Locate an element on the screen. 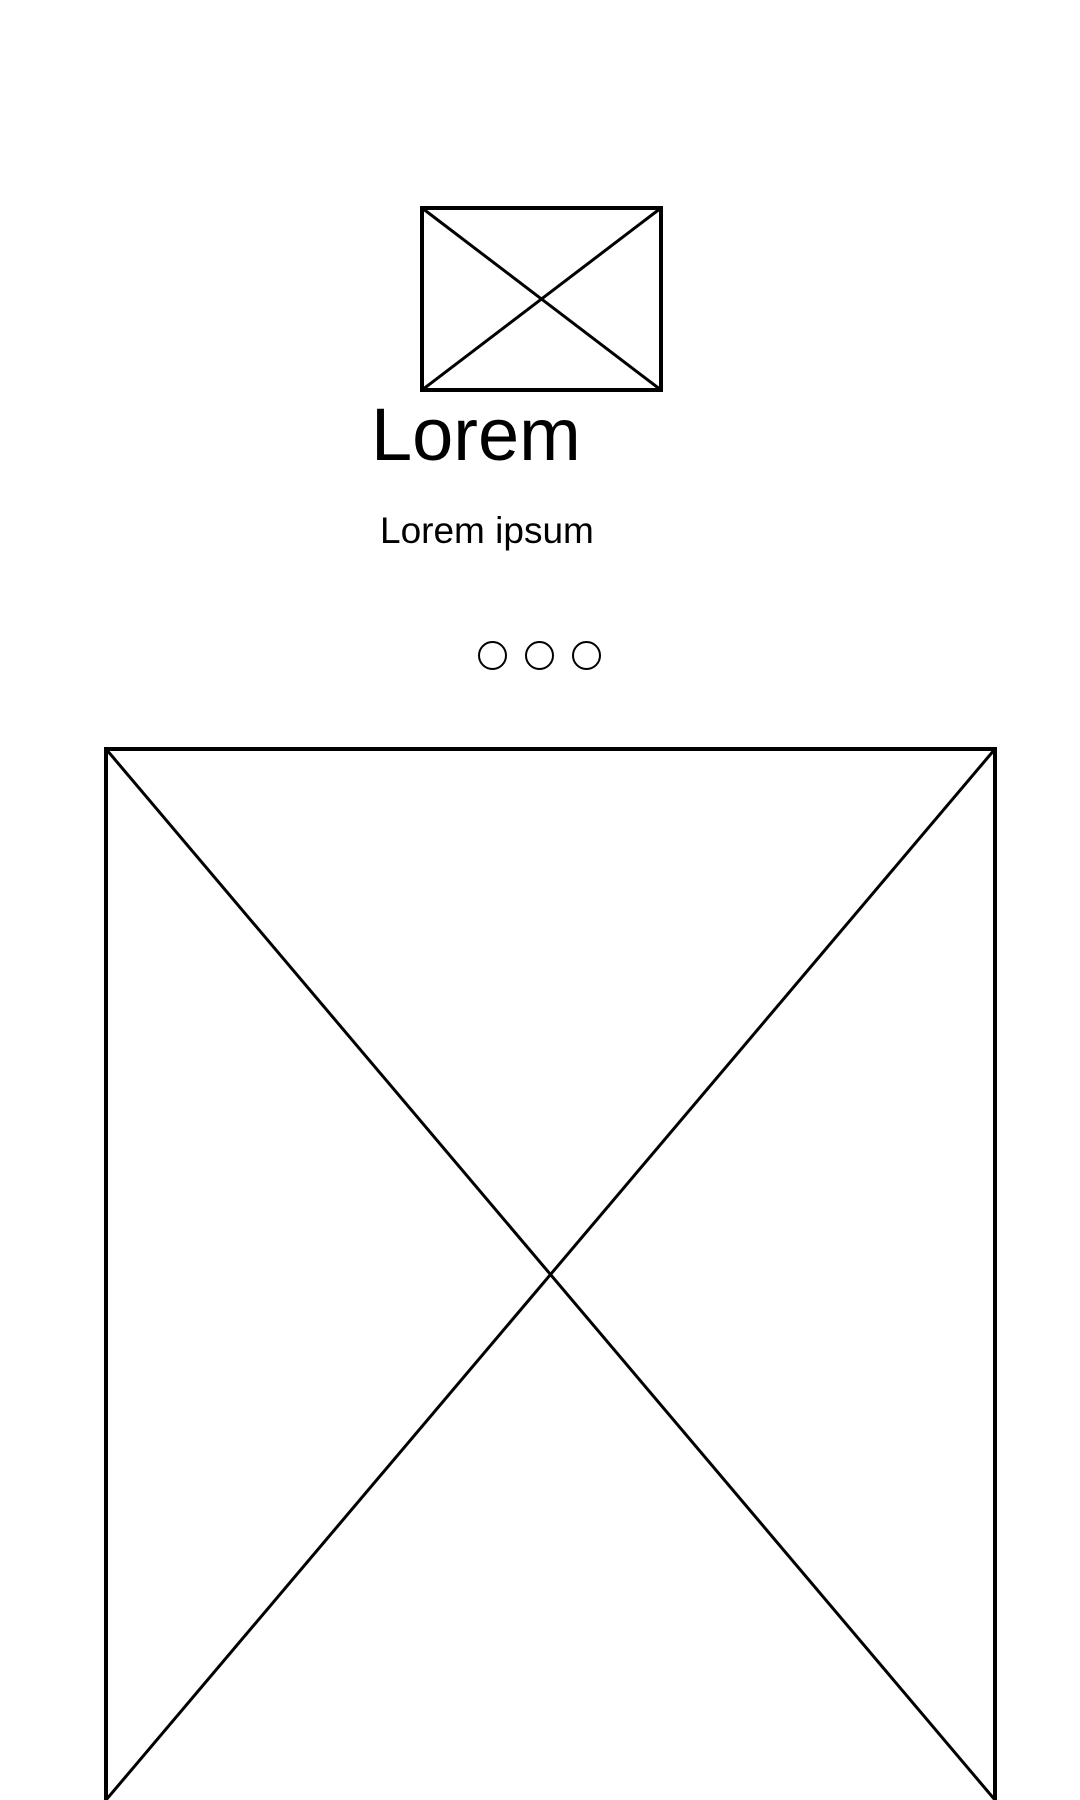  pagination-dots is located at coordinates (539, 655).